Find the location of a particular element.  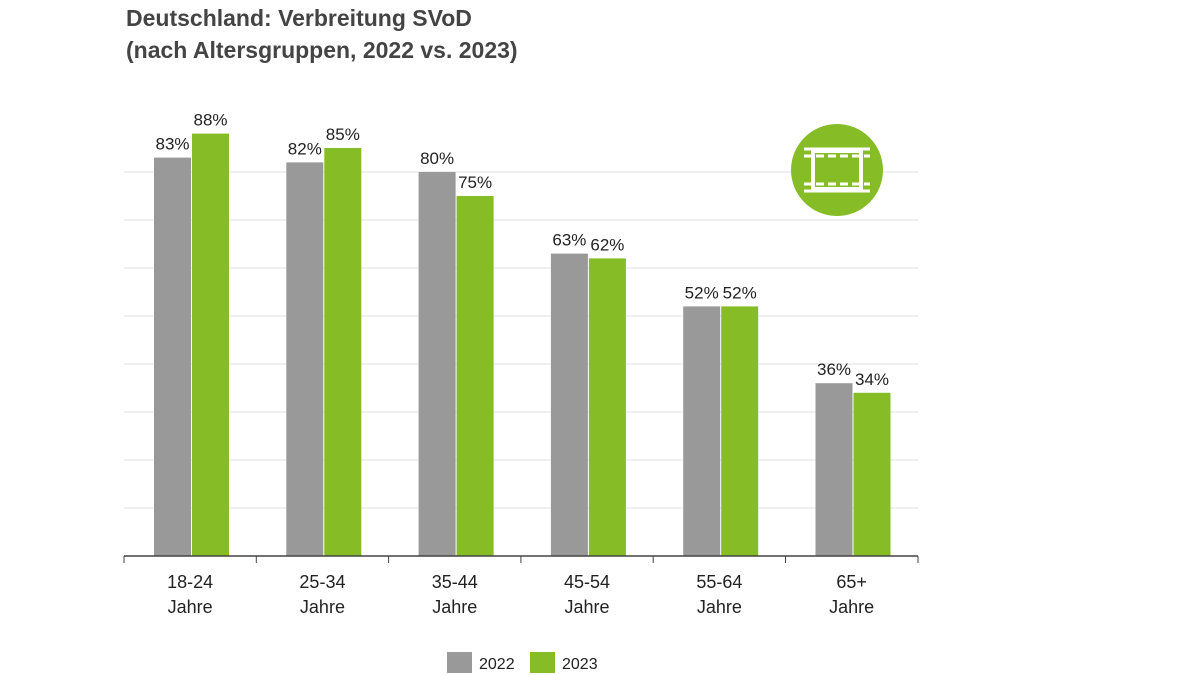

x-tick-label: 35-44 is located at coordinates (455, 582).